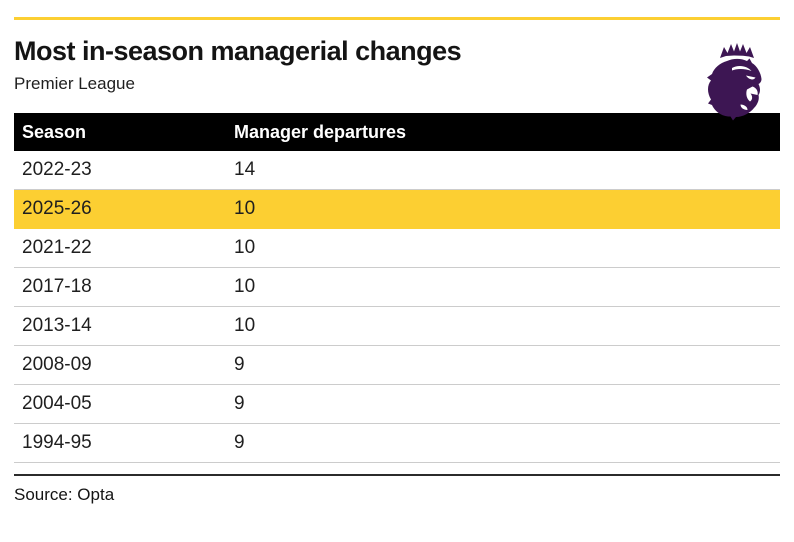 This screenshot has height=542, width=794. What do you see at coordinates (120, 326) in the screenshot?
I see `season-cell: 2013-14` at bounding box center [120, 326].